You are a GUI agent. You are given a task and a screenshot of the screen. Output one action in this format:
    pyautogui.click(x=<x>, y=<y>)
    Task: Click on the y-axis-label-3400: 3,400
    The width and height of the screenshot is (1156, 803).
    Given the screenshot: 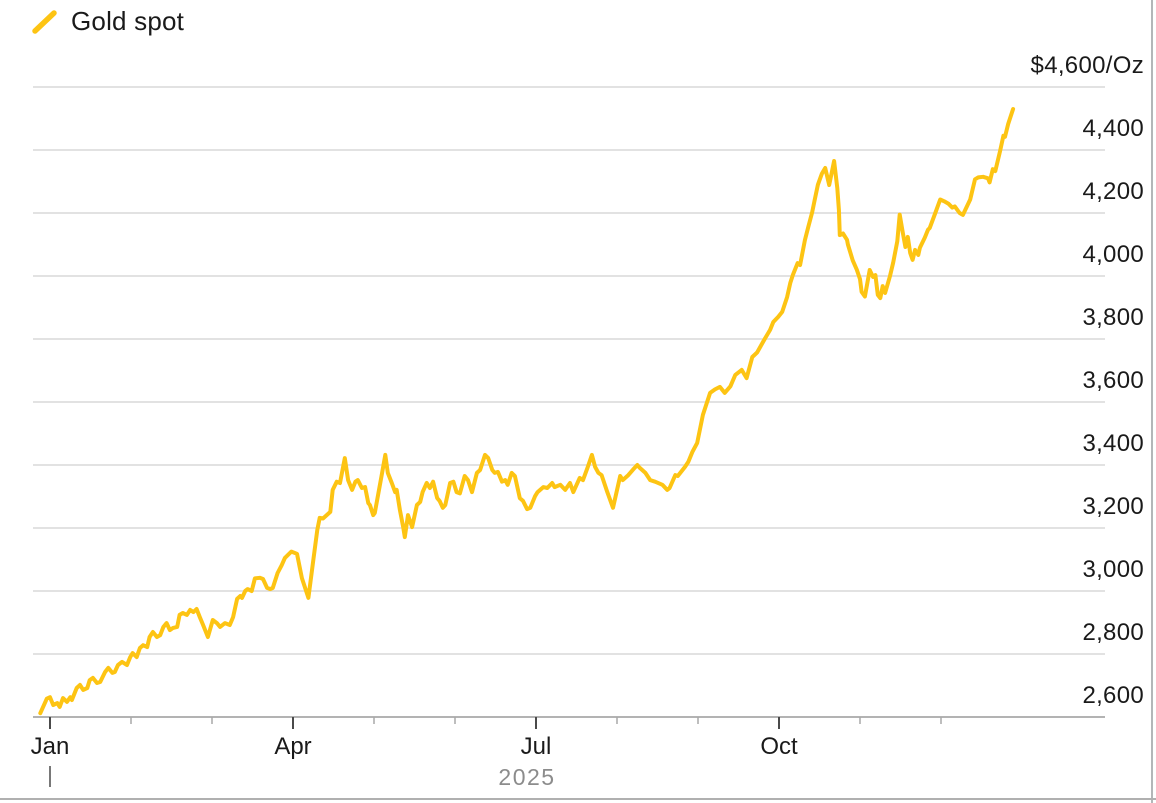 What is the action you would take?
    pyautogui.click(x=1113, y=443)
    